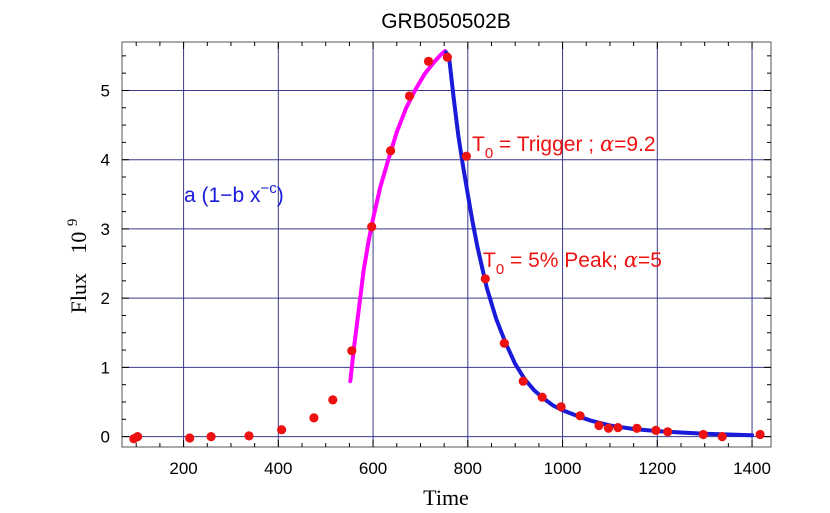 The width and height of the screenshot is (830, 513). What do you see at coordinates (105, 90) in the screenshot?
I see `y-tick-label-5: 5` at bounding box center [105, 90].